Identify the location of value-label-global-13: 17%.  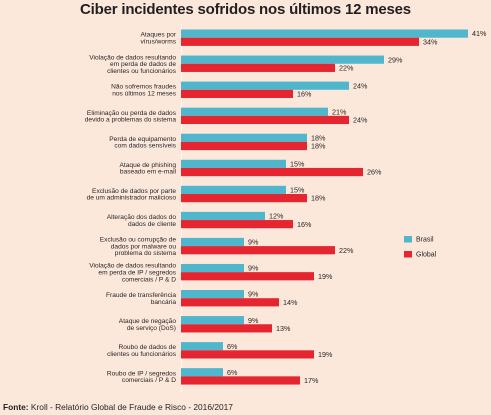
(311, 380).